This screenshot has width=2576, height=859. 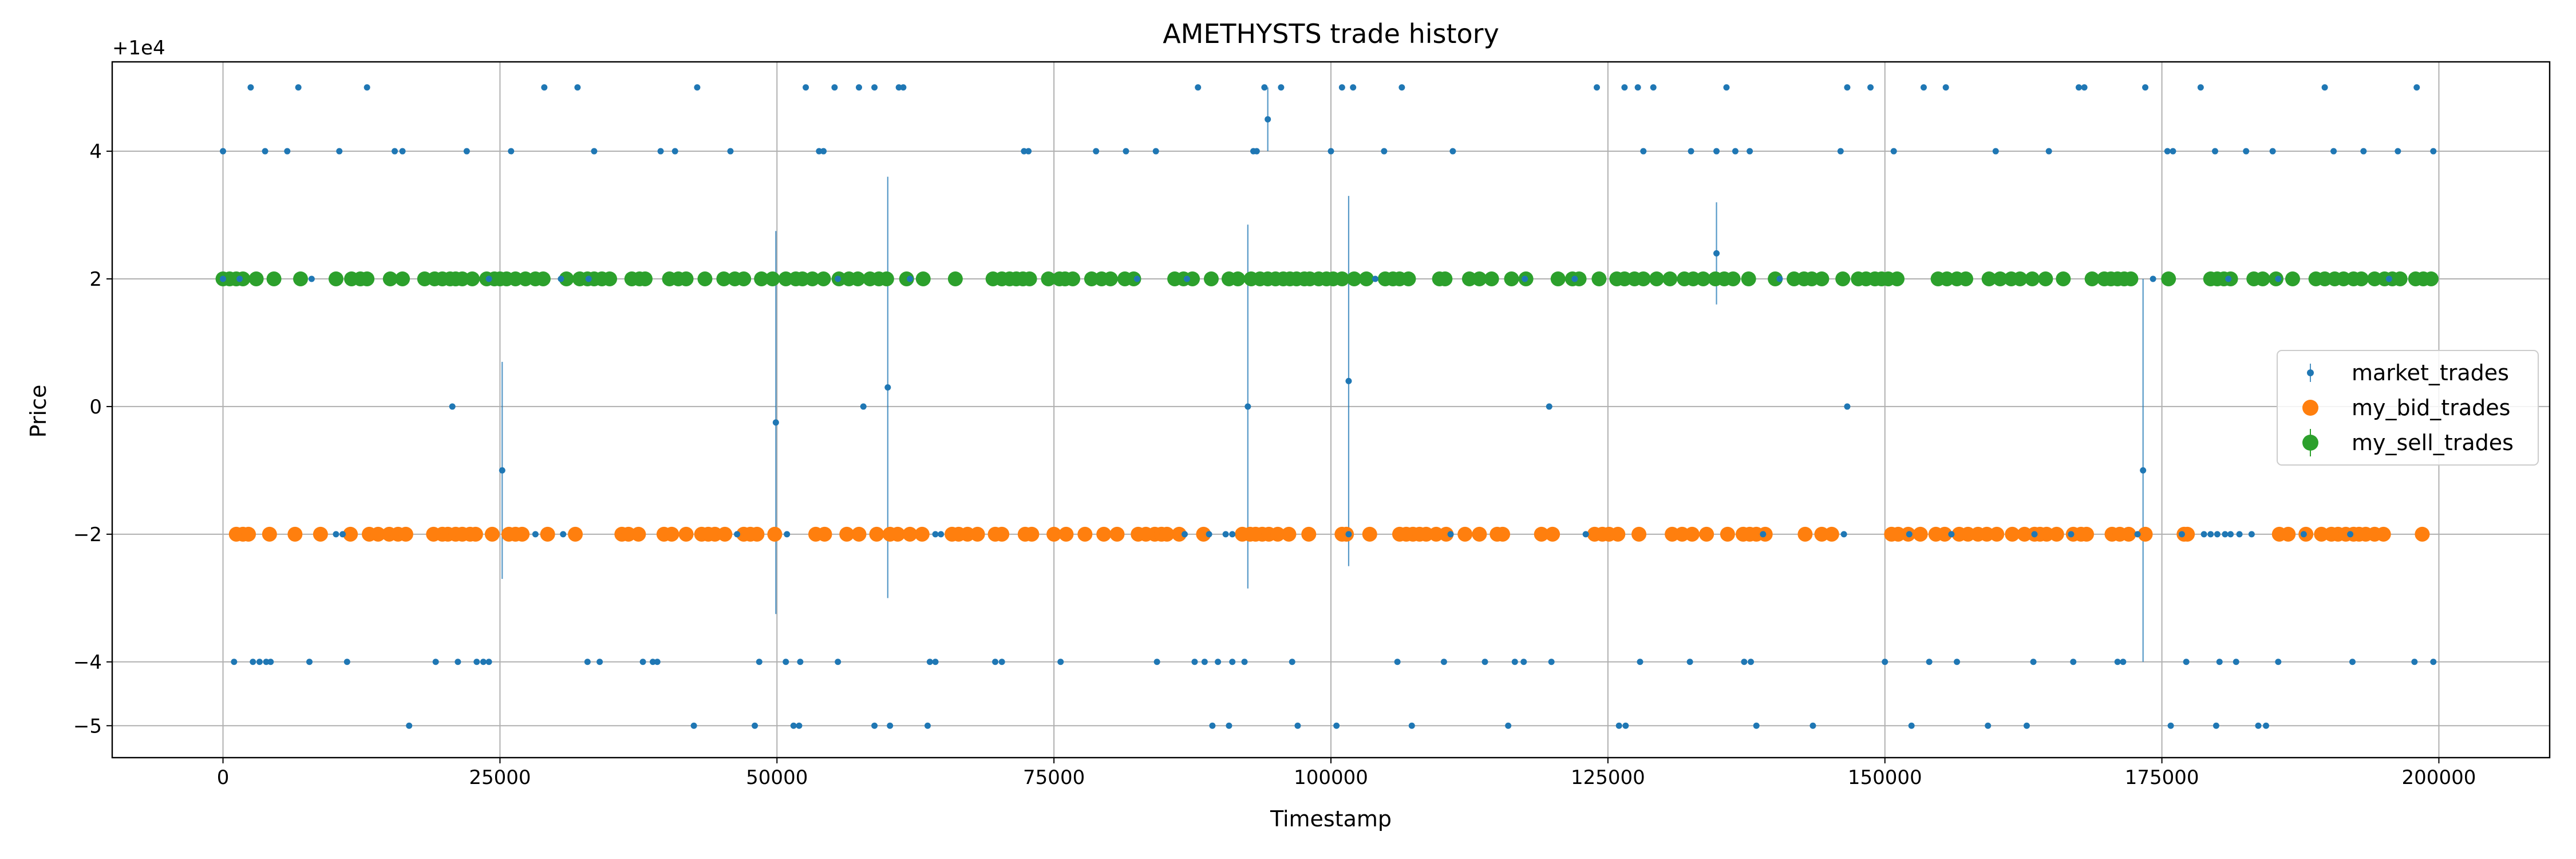 I want to click on y-tick-label: 0, so click(x=95, y=407).